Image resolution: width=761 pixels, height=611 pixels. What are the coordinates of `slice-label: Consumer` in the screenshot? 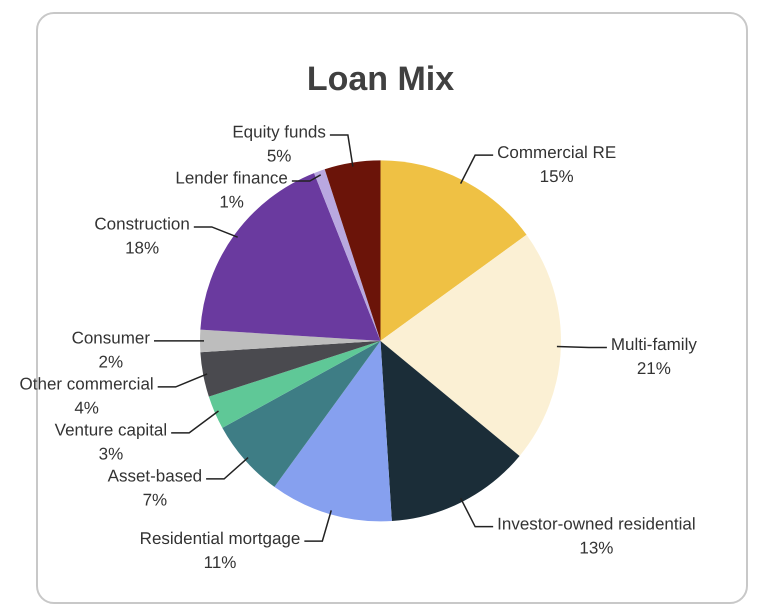 It's located at (111, 338).